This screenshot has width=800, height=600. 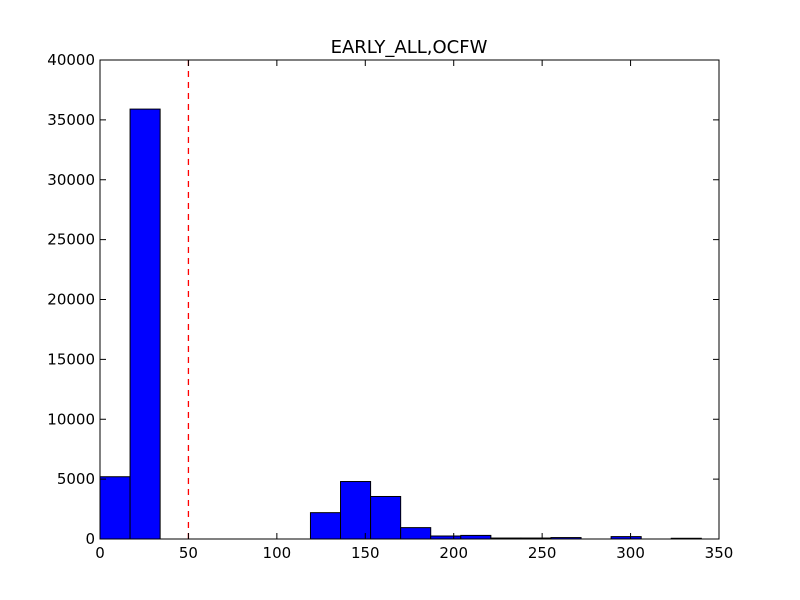 What do you see at coordinates (719, 553) in the screenshot?
I see `x-tick-label: 350` at bounding box center [719, 553].